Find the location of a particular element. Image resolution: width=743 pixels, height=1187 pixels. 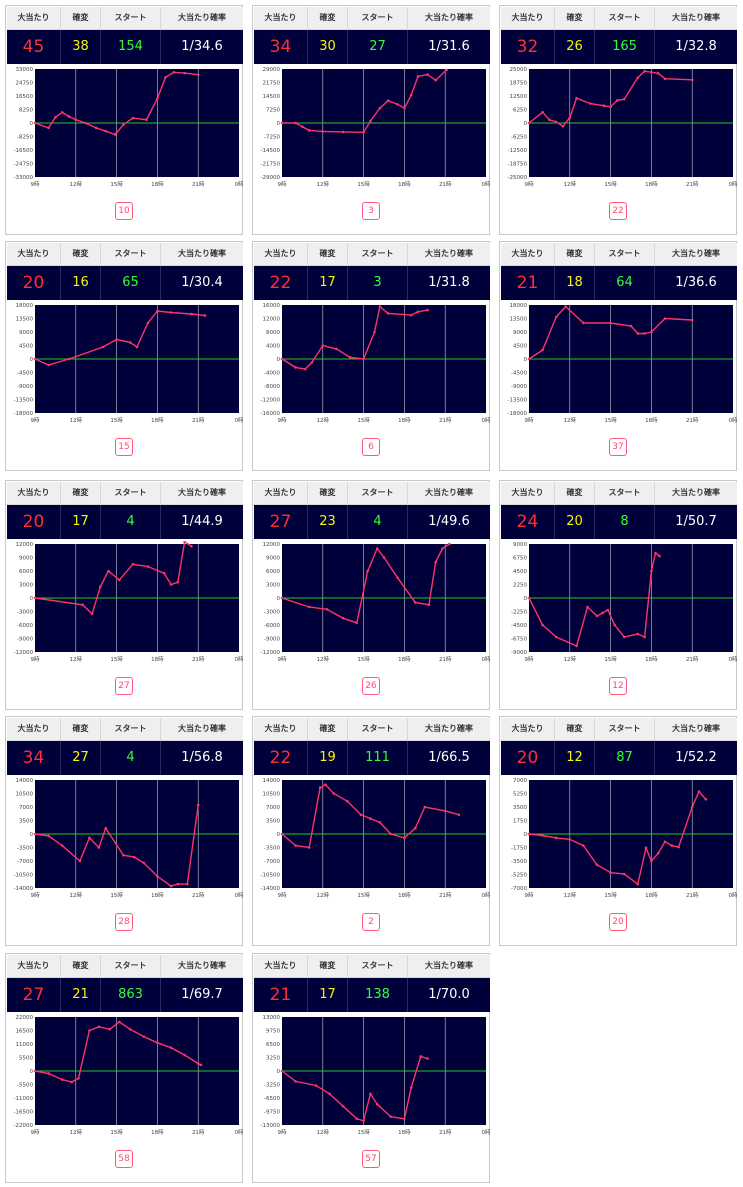

hit-probability: 1/66.5 is located at coordinates (449, 757).